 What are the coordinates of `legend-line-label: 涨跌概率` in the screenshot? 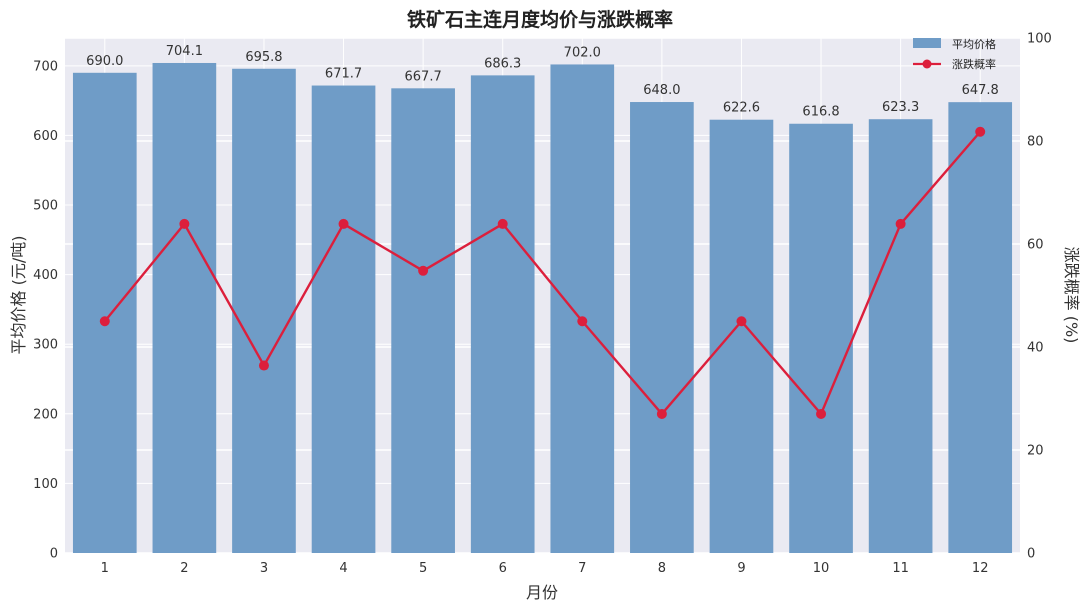 It's located at (974, 64).